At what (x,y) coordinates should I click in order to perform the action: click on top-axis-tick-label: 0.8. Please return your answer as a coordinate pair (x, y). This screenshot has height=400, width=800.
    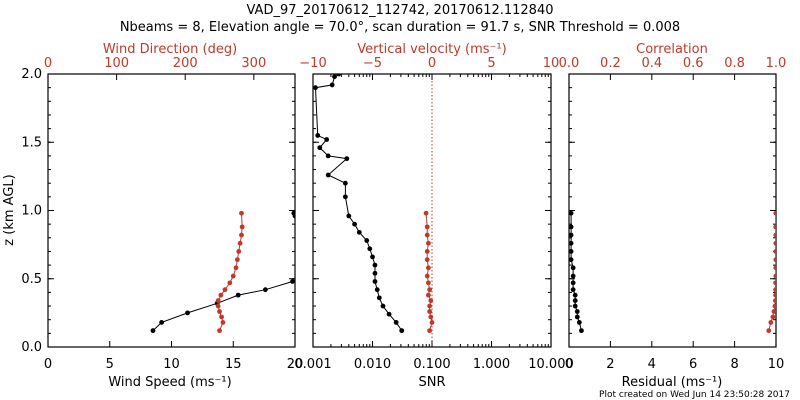
    Looking at the image, I should click on (734, 63).